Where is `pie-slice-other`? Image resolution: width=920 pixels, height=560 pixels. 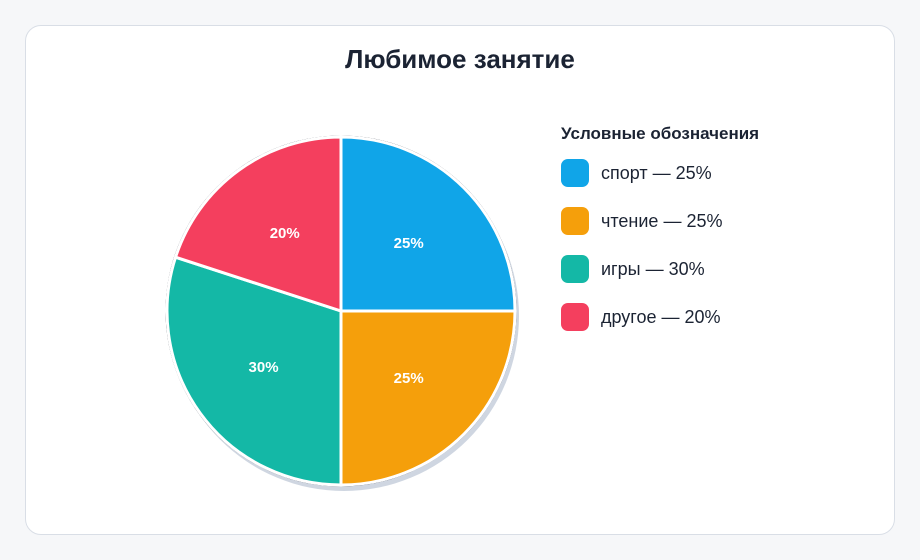 pie-slice-other is located at coordinates (258, 224).